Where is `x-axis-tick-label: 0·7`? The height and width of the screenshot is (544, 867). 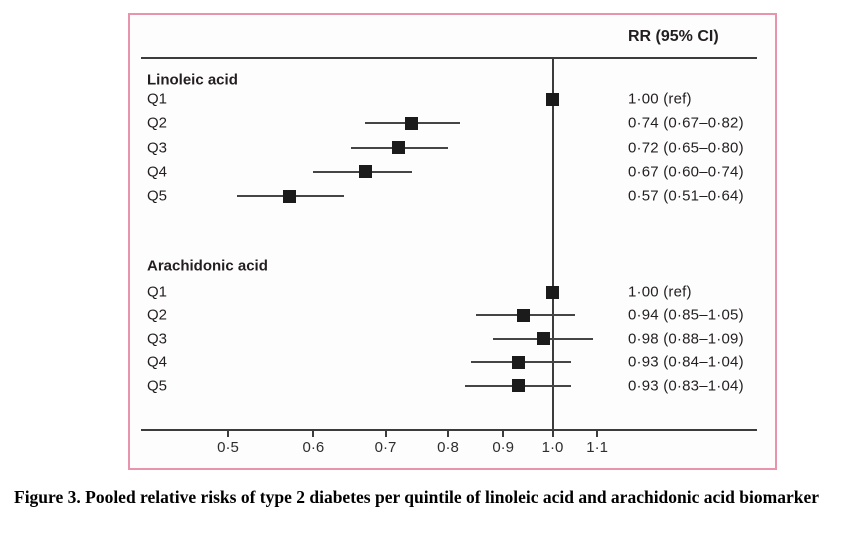 x-axis-tick-label: 0·7 is located at coordinates (385, 447).